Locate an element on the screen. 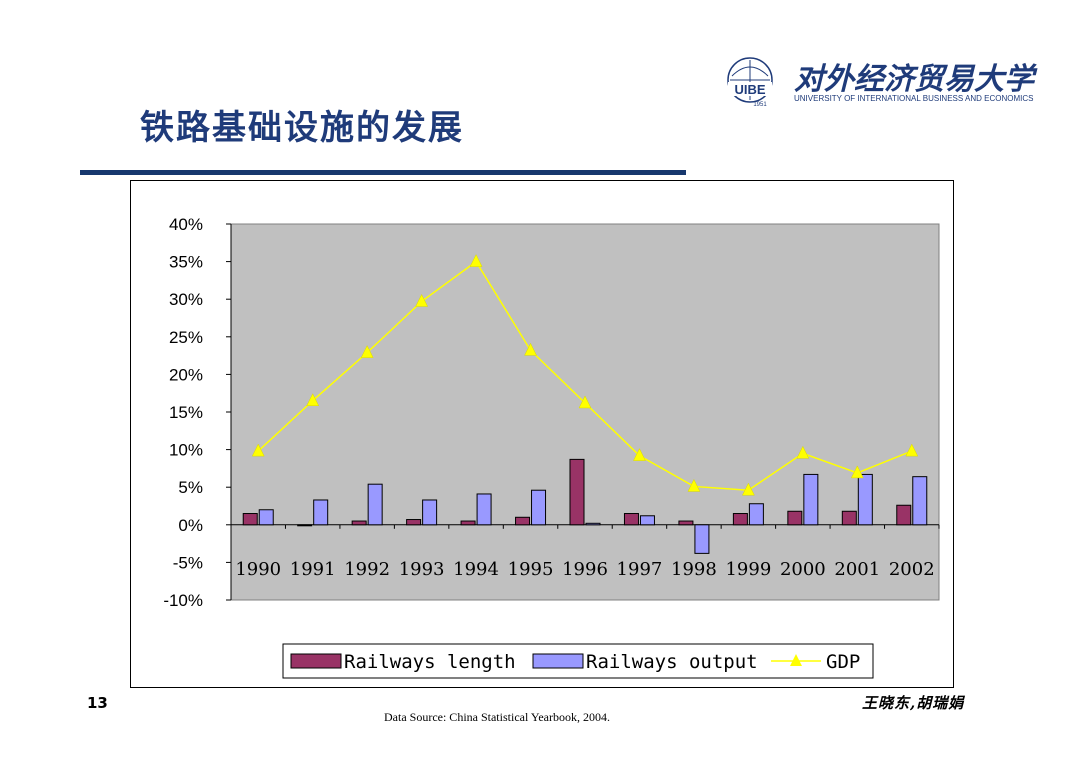 Image resolution: width=1080 pixels, height=763 pixels. y-tick-label: 10% is located at coordinates (186, 450).